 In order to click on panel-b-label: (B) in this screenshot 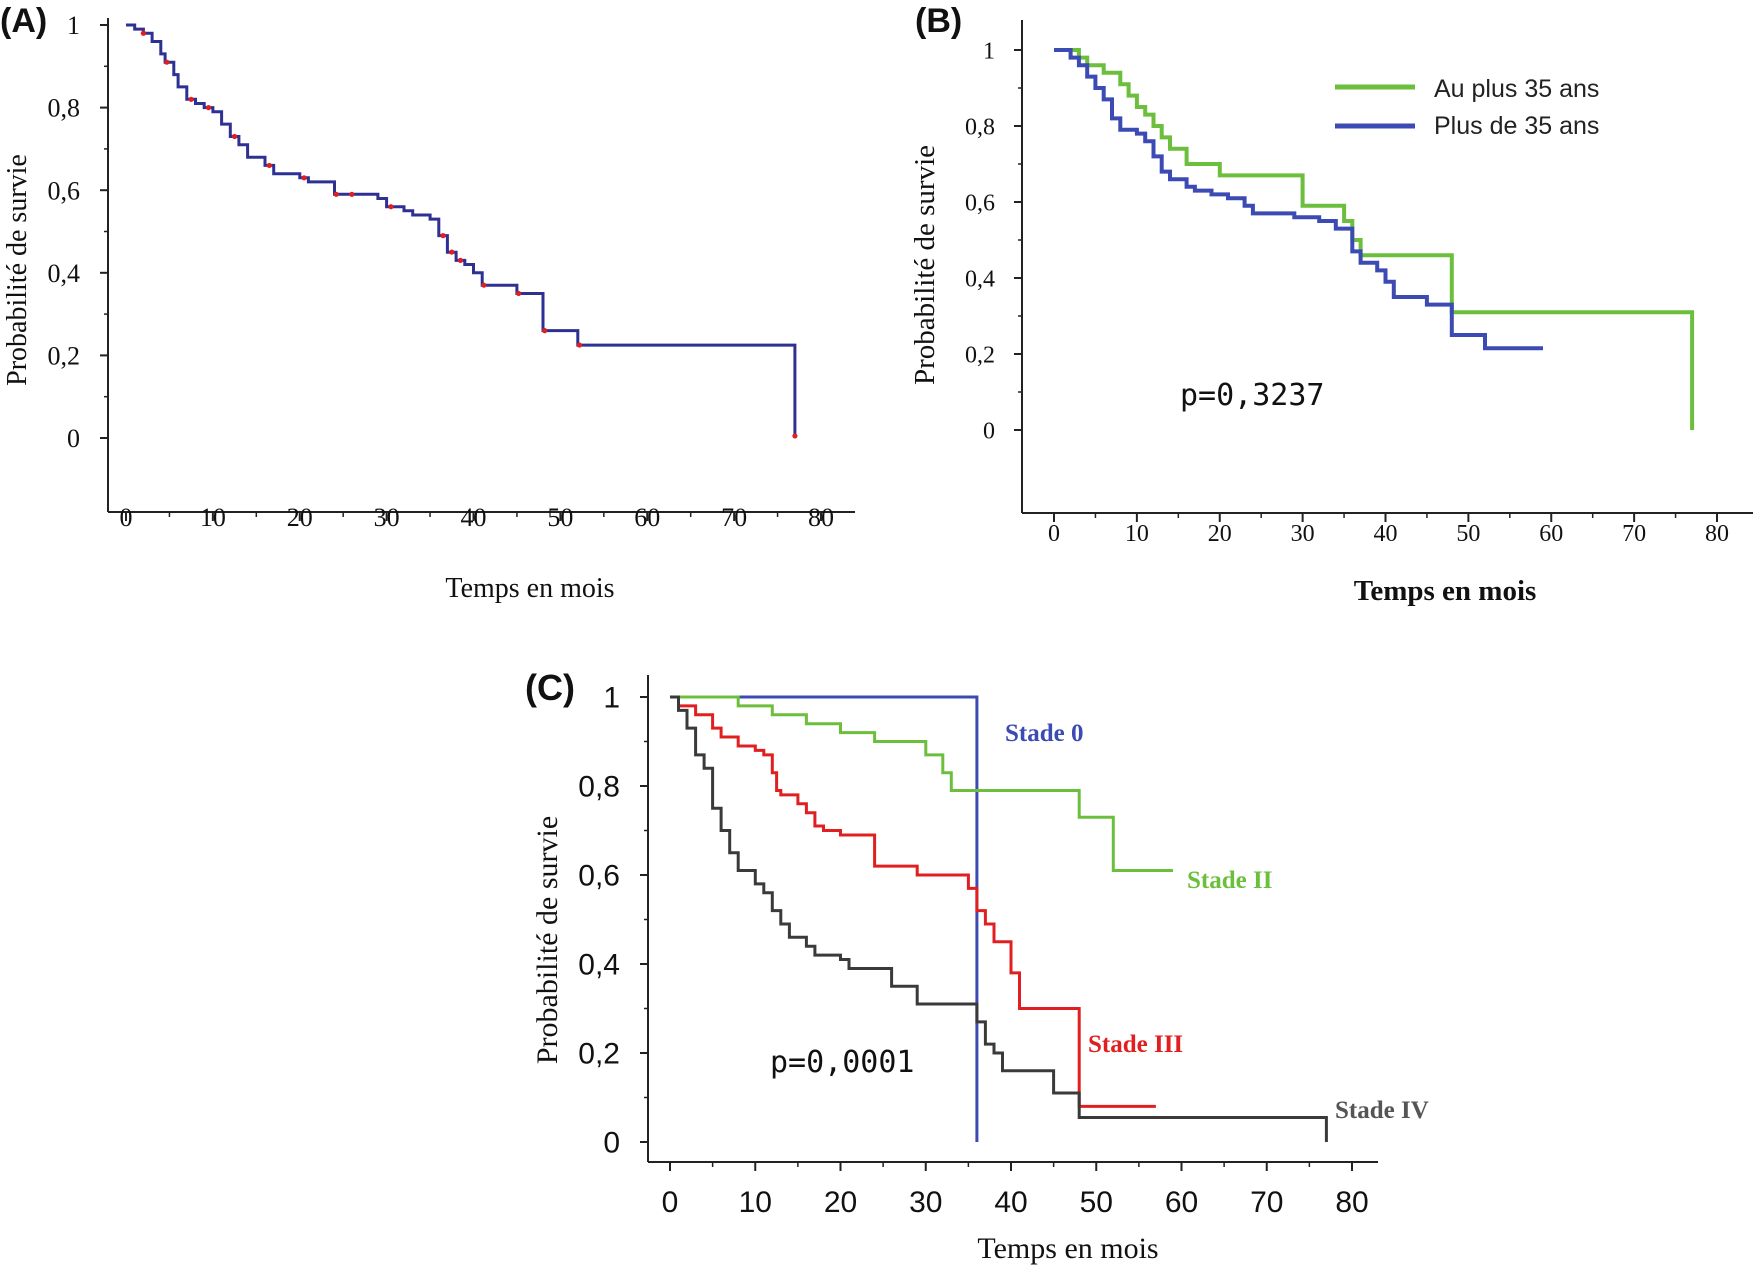, I will do `click(938, 21)`.